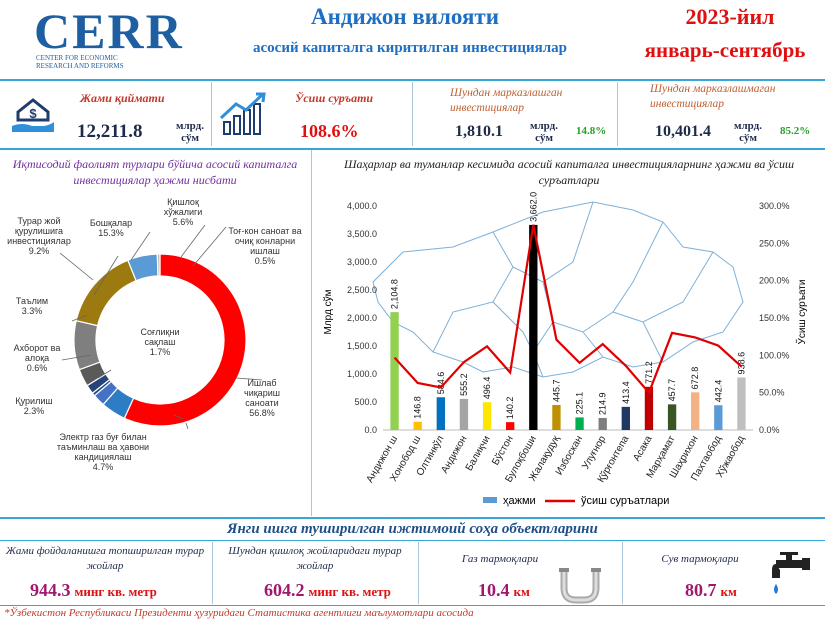 This screenshot has height=623, width=825. I want to click on housing-value: 944.3, so click(50, 590).